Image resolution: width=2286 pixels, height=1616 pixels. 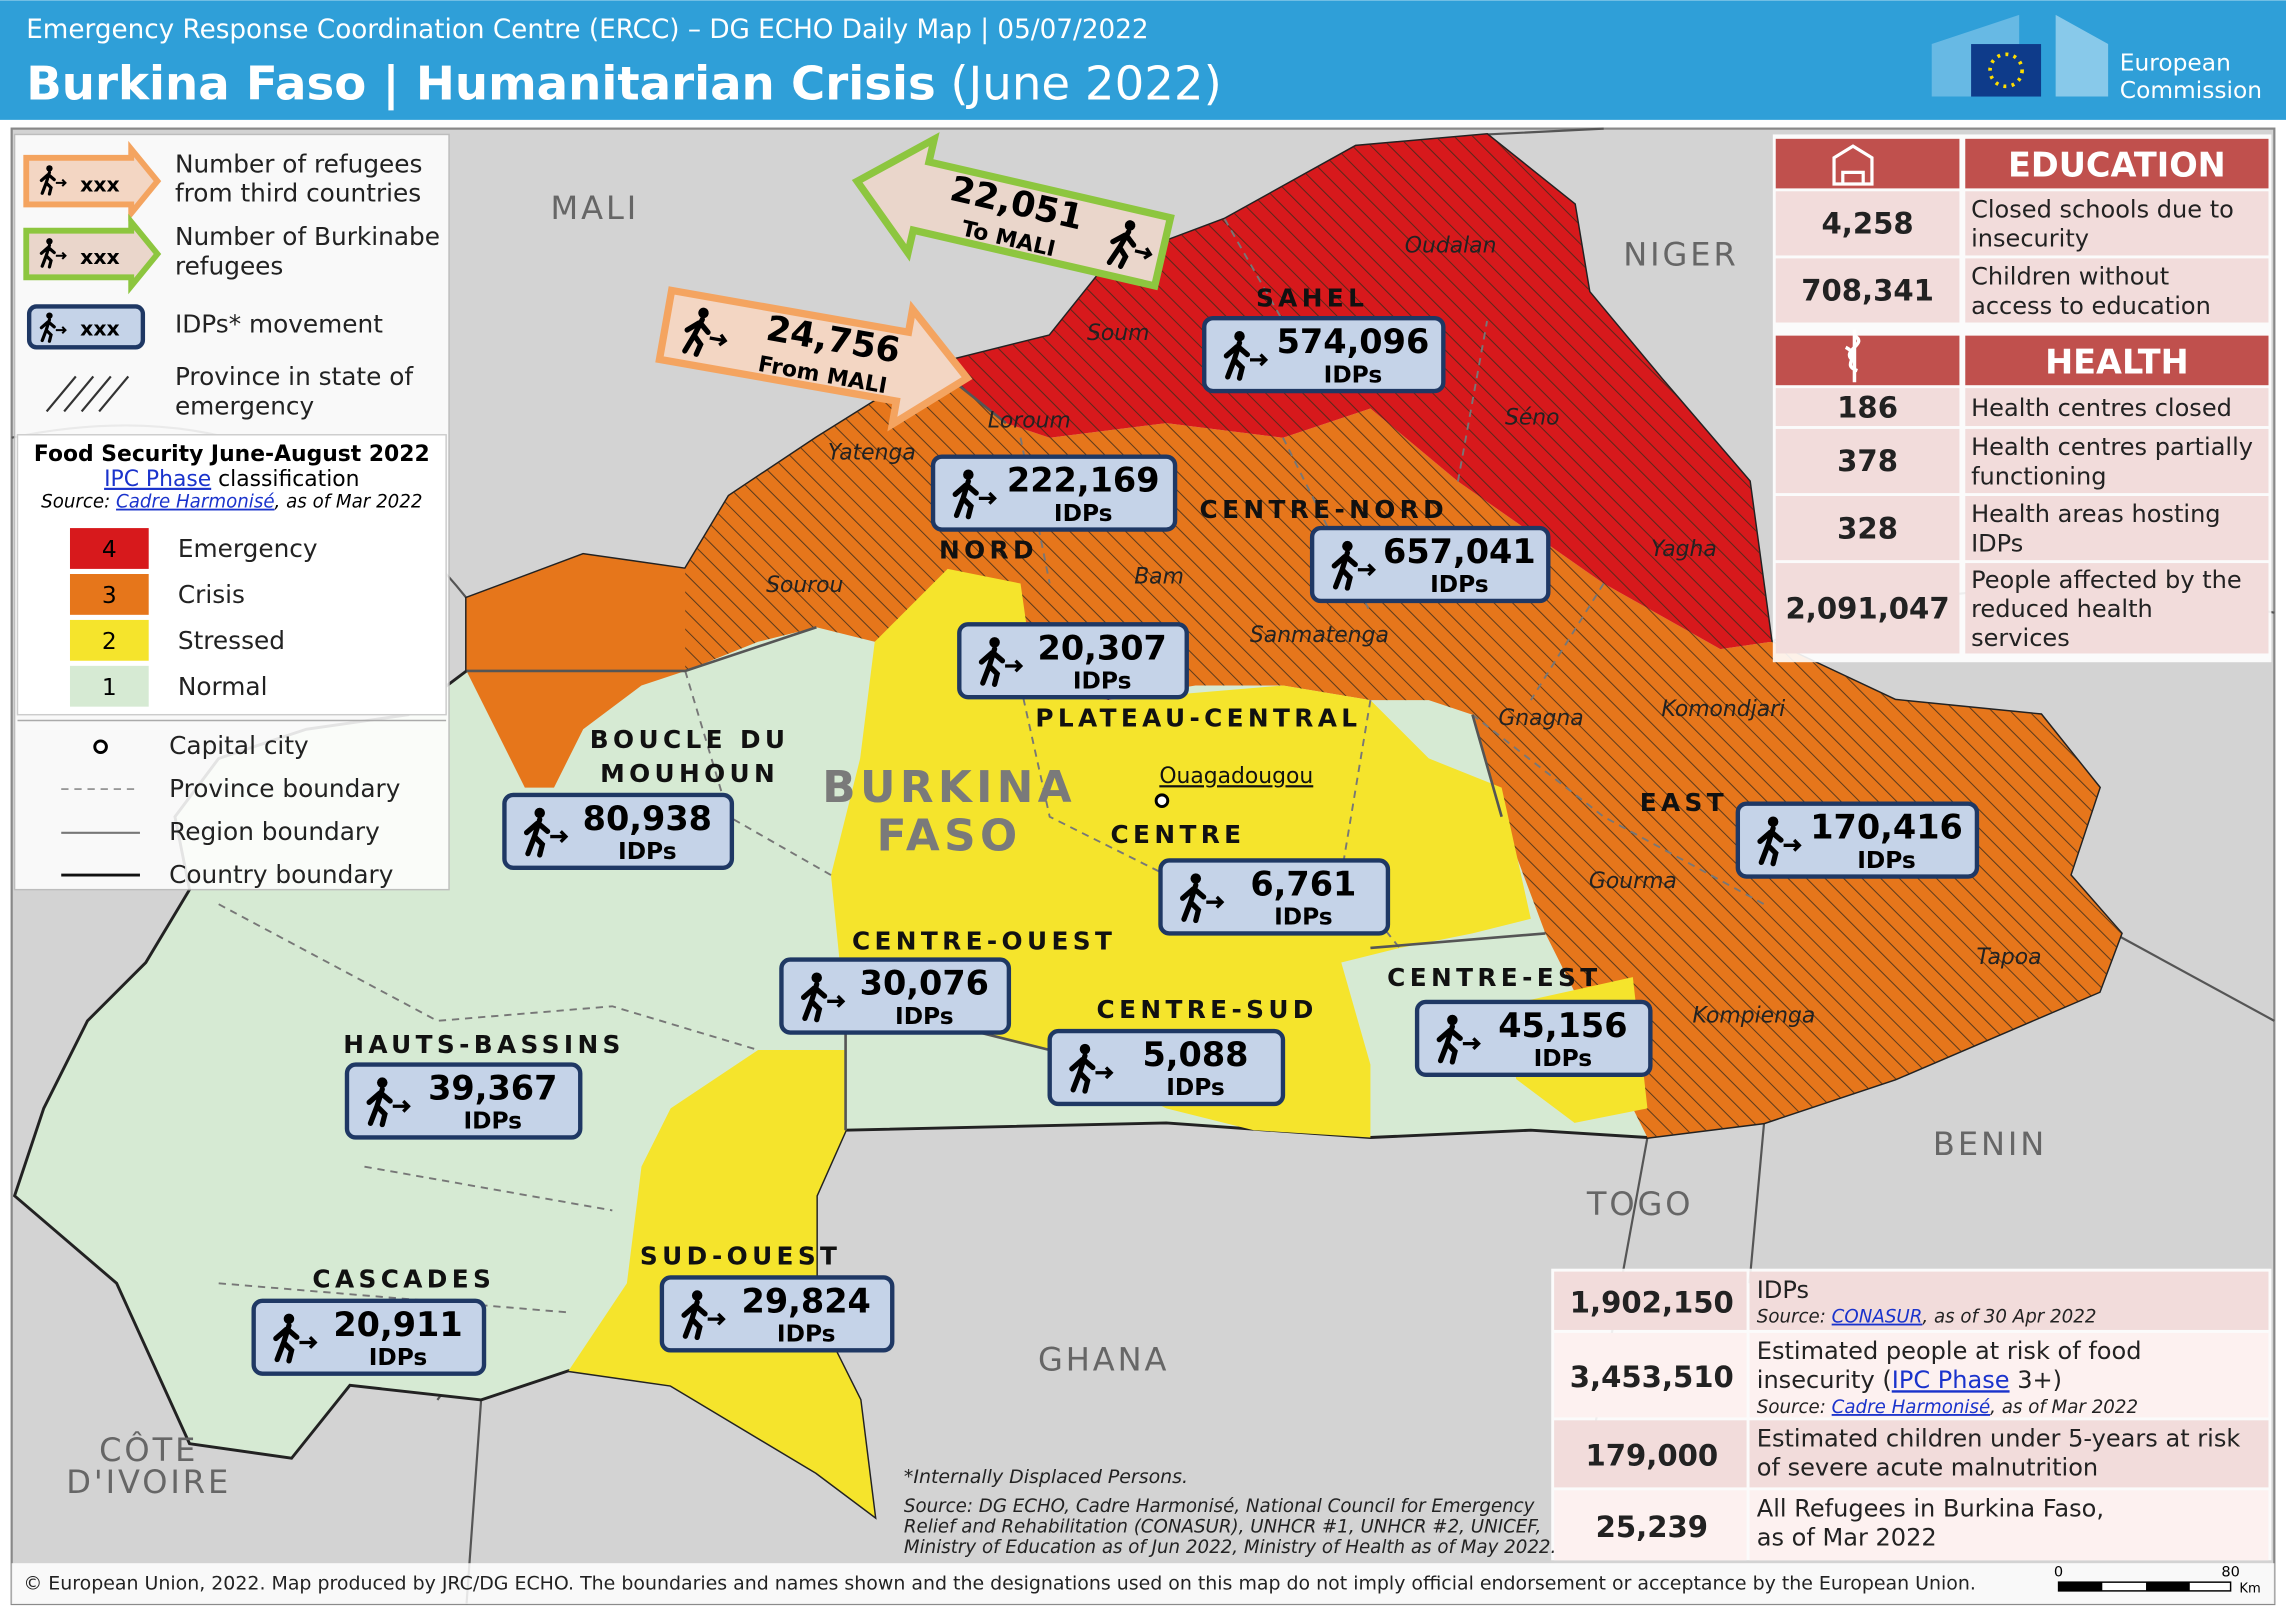 I want to click on key-figure-source: Source: Cadre Harmonisé, as of Mar 2022, so click(x=1947, y=1407).